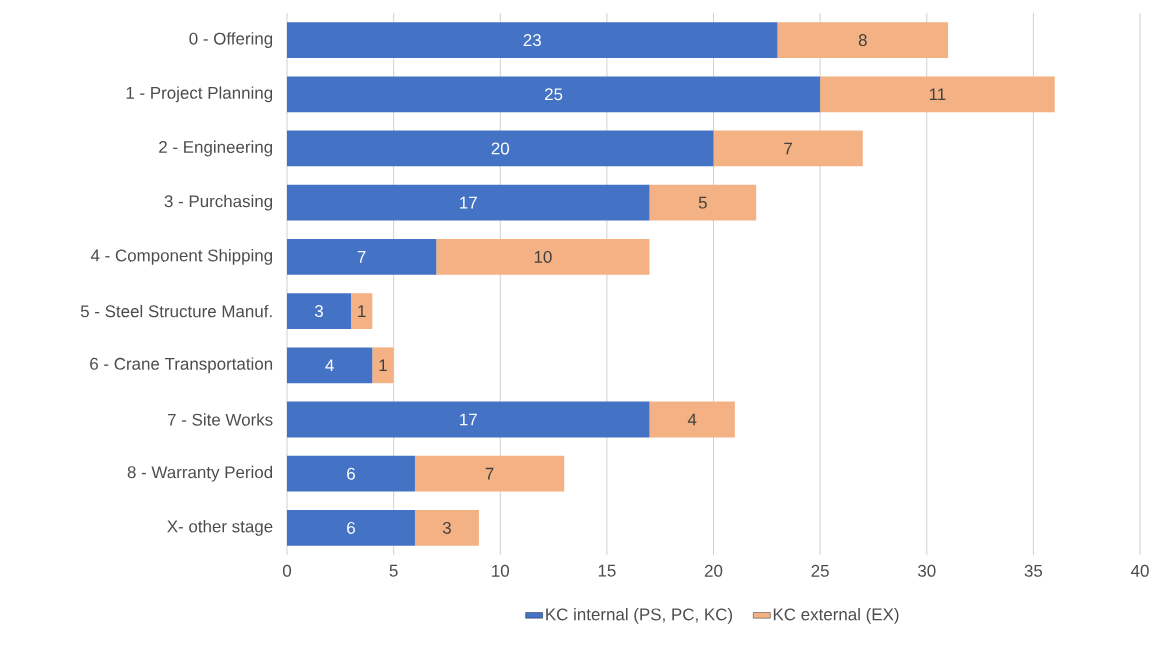  I want to click on legend-label: KC external (EX), so click(836, 615).